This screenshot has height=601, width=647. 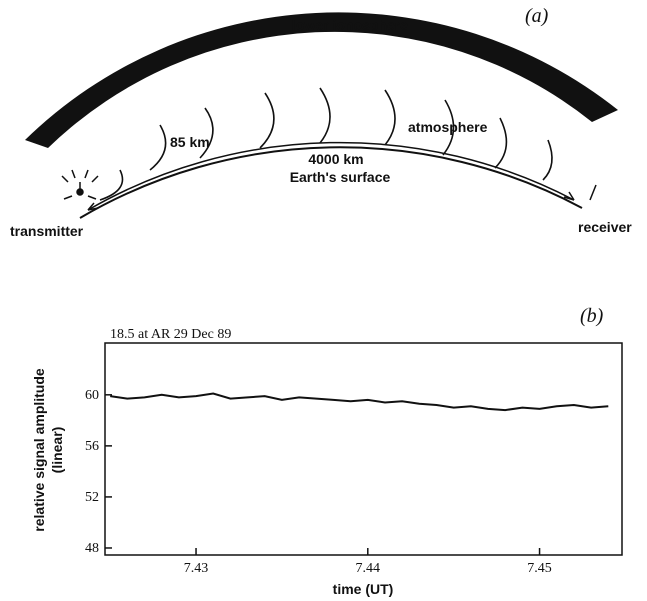 I want to click on x-tick-label: 7.43, so click(x=196, y=568).